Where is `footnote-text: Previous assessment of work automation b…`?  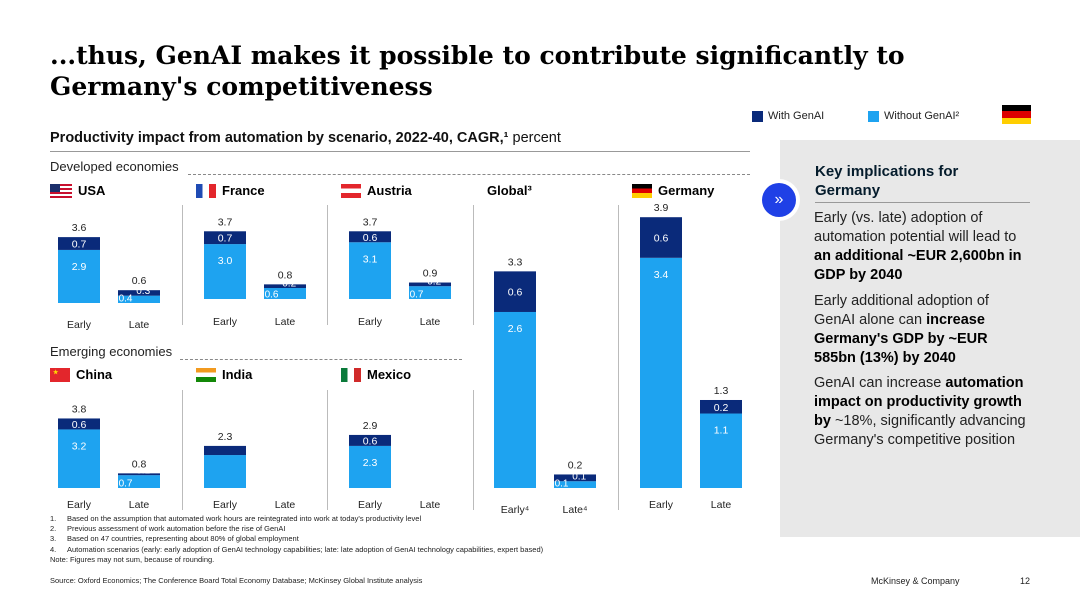
footnote-text: Previous assessment of work automation b… is located at coordinates (176, 529).